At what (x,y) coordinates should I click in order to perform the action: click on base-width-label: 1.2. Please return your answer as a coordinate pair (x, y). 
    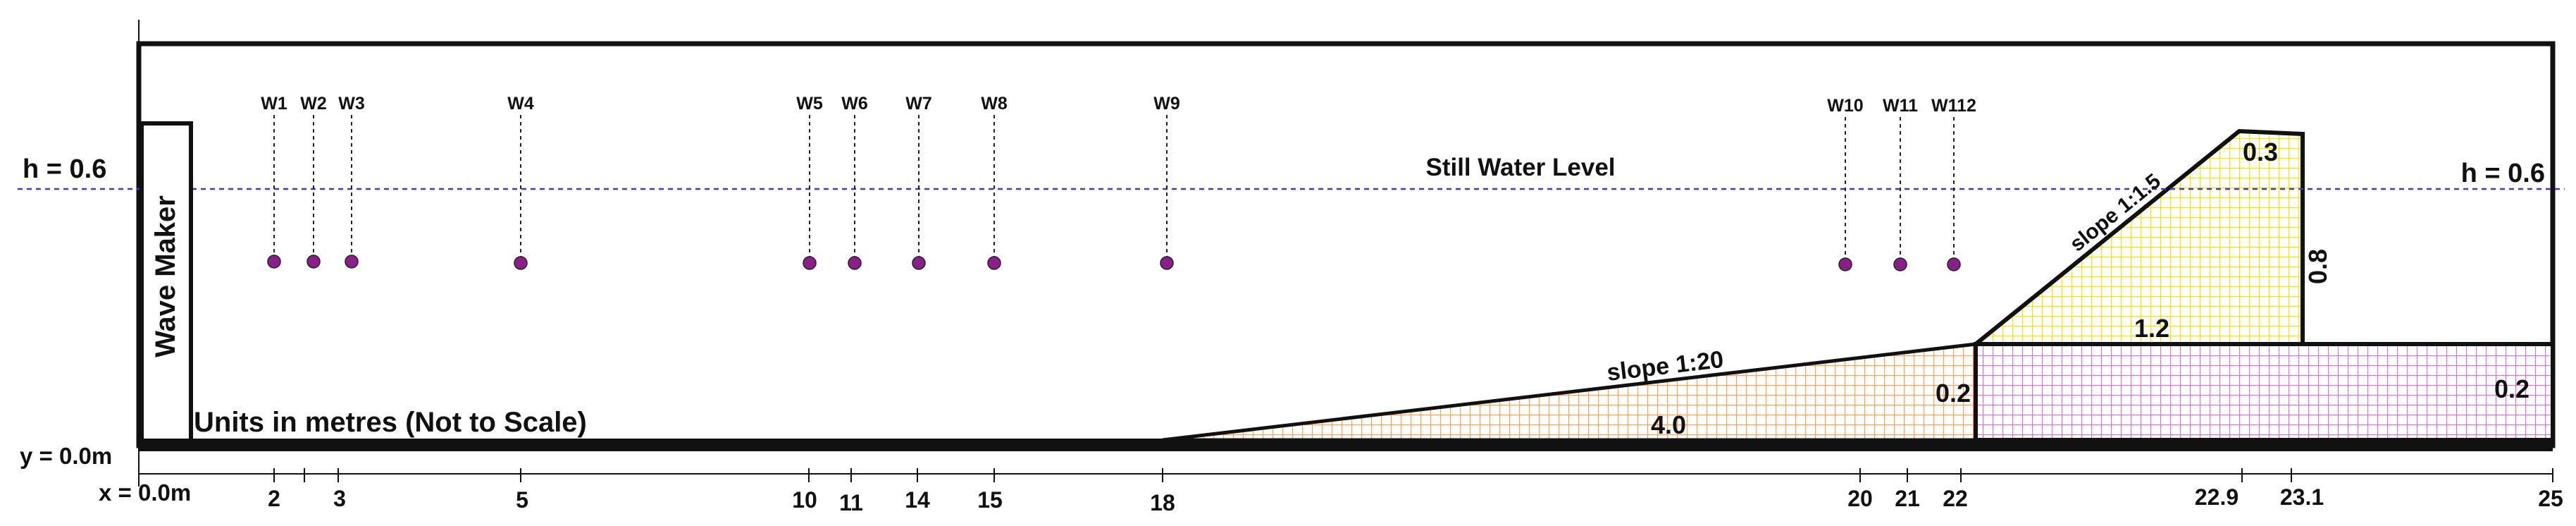
    Looking at the image, I should click on (2151, 328).